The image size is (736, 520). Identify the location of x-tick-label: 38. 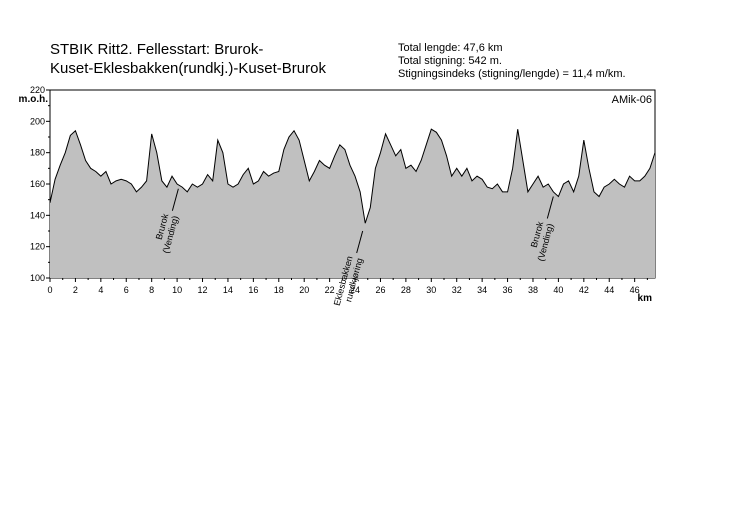
(533, 290).